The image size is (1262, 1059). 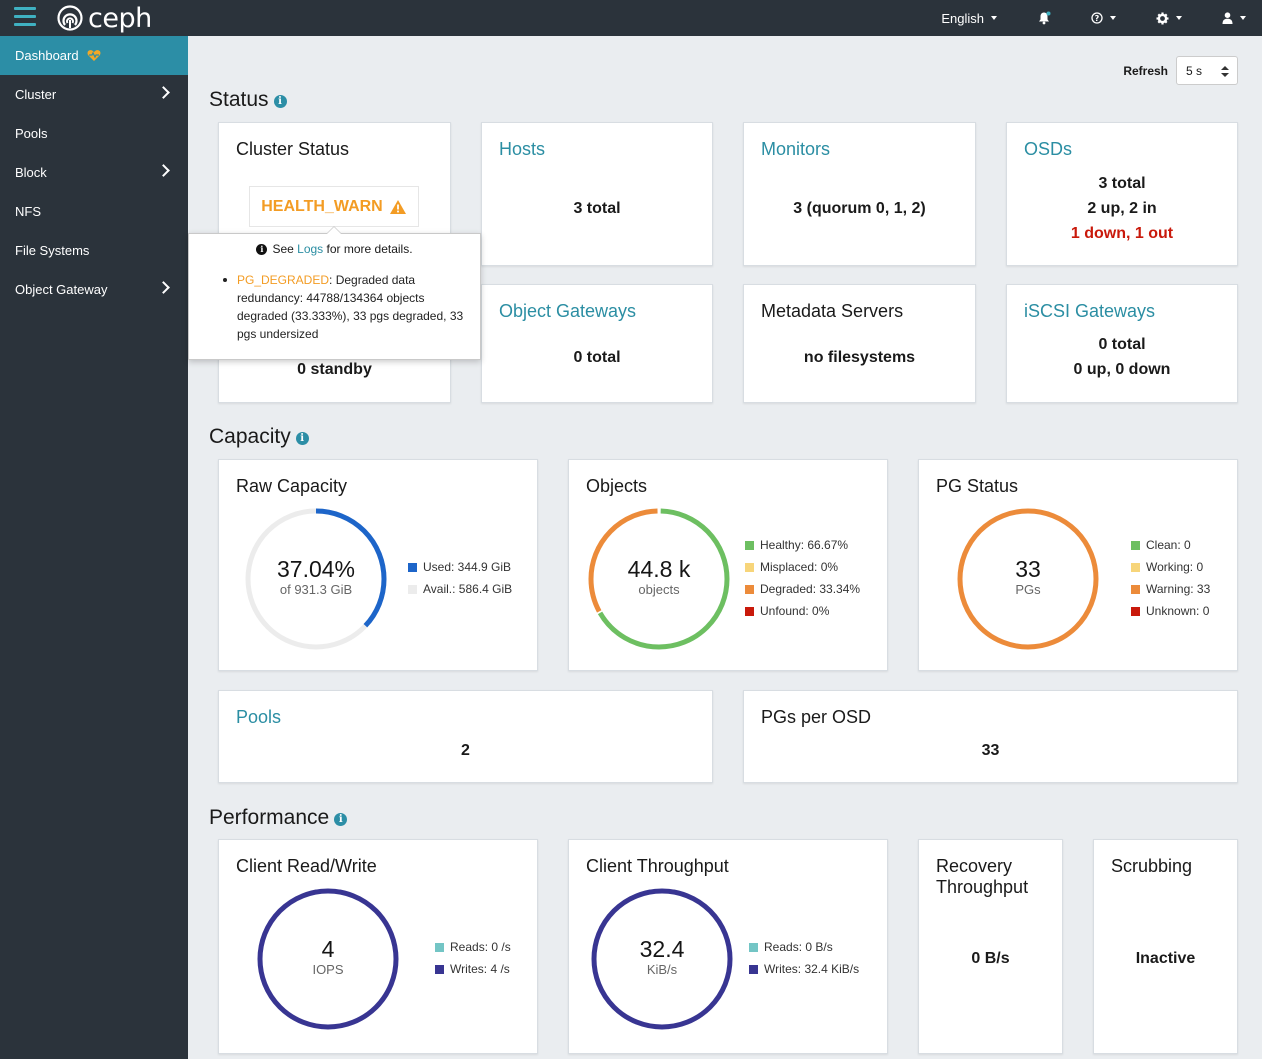 I want to click on hosts-link: Hosts, so click(x=522, y=149).